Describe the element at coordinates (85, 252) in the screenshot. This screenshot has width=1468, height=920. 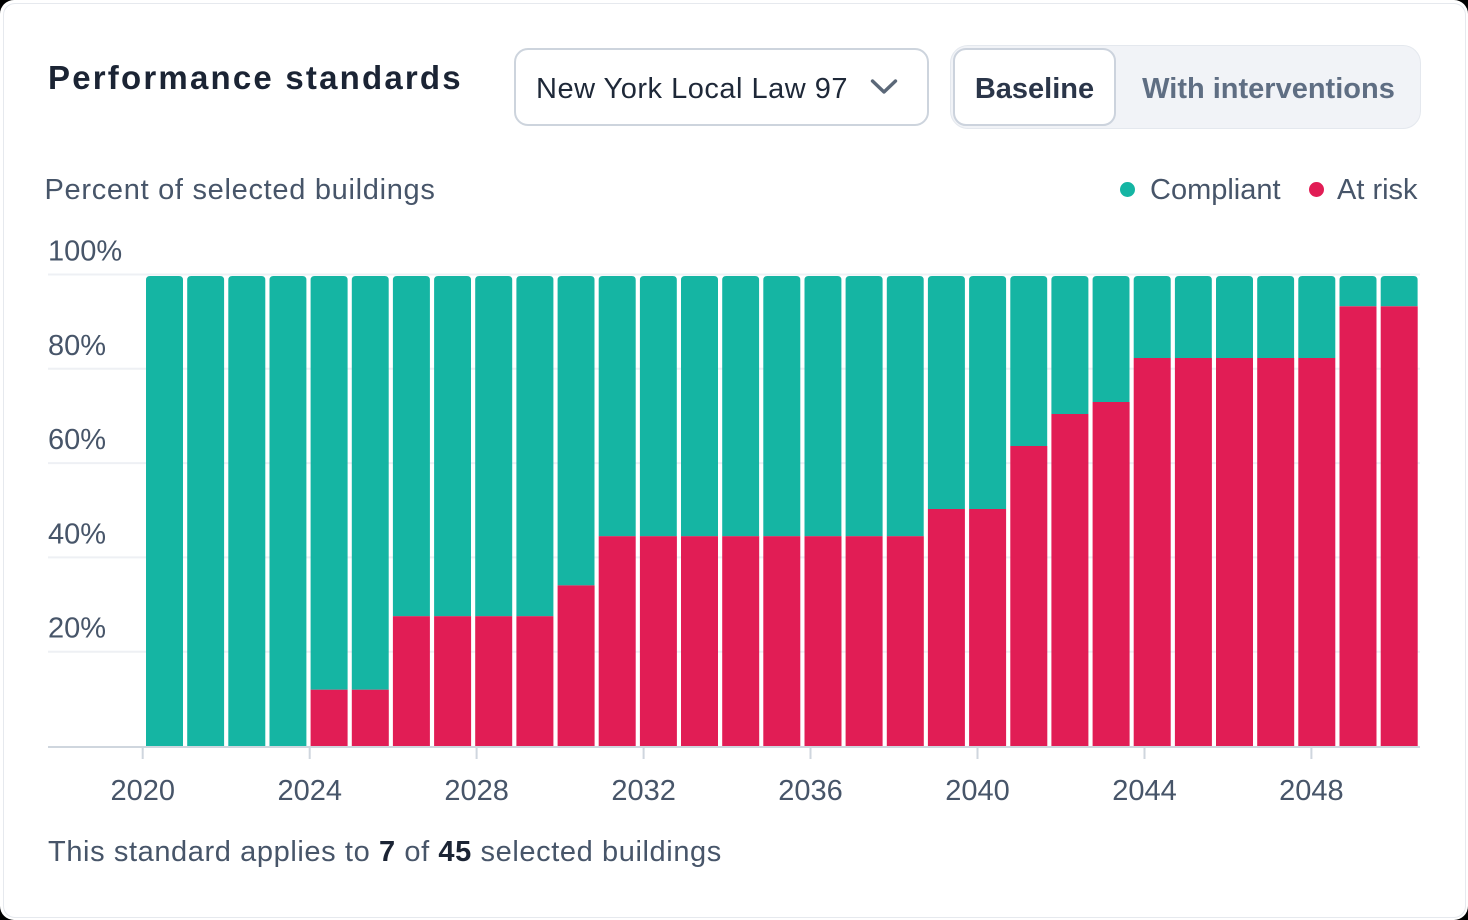
I see `svg-text: 100%` at that location.